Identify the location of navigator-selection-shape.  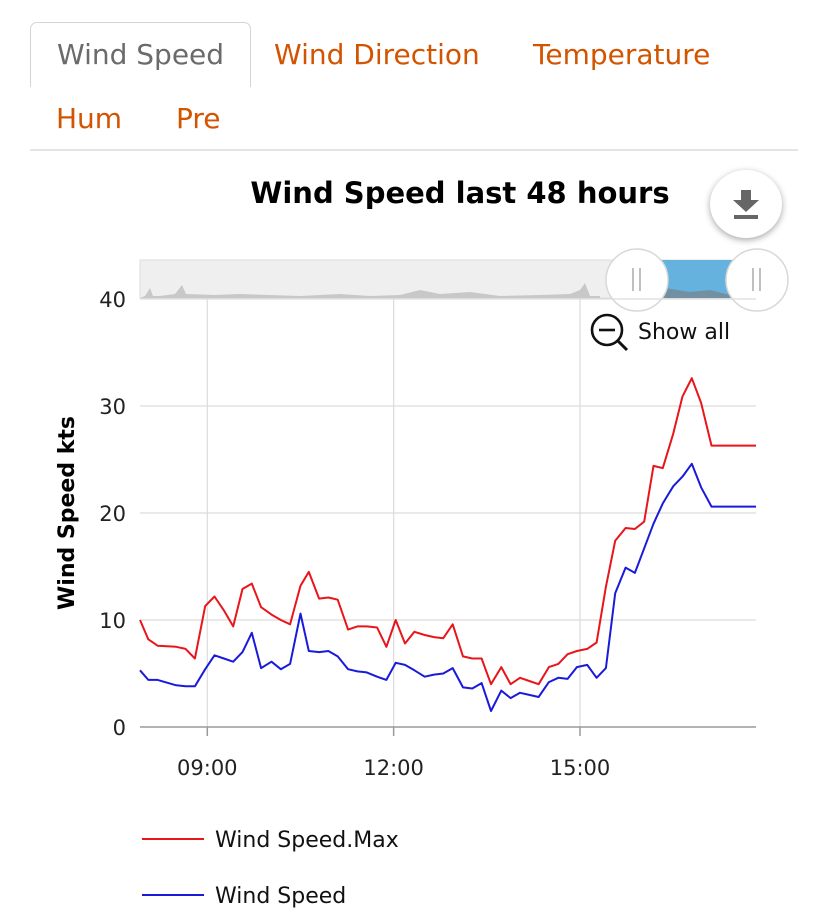
(697, 293).